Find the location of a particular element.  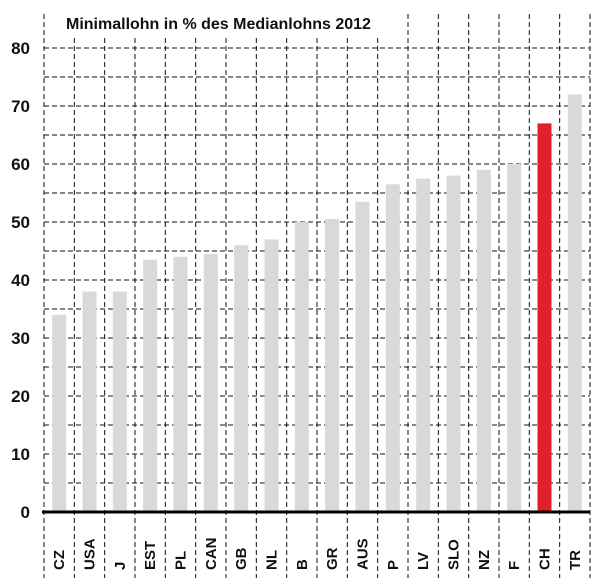

bar-b is located at coordinates (301, 367).